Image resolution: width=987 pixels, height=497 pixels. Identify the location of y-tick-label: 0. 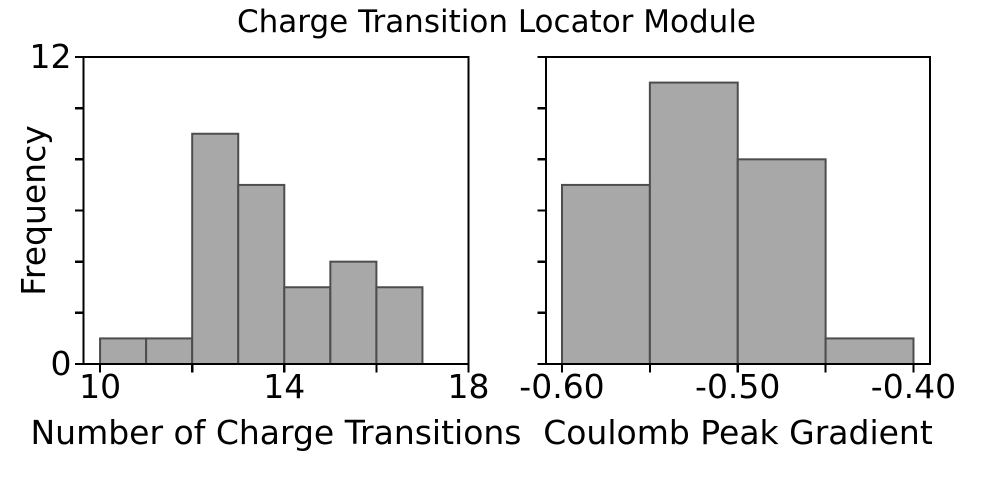
(61, 363).